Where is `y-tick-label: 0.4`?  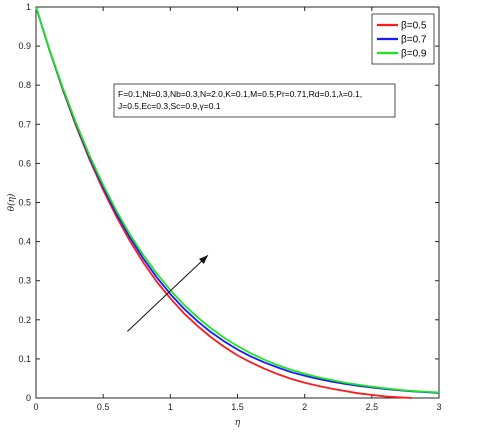 y-tick-label: 0.4 is located at coordinates (24, 242).